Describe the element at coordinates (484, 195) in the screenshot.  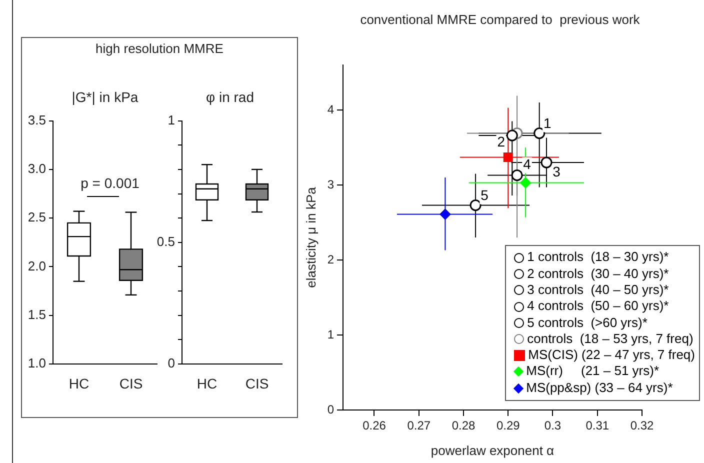
I see `annotation: 5` at that location.